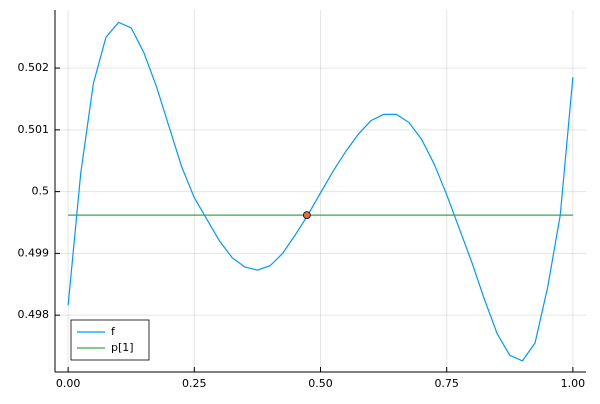 This screenshot has height=404, width=600. What do you see at coordinates (113, 331) in the screenshot?
I see `legend-label: f` at bounding box center [113, 331].